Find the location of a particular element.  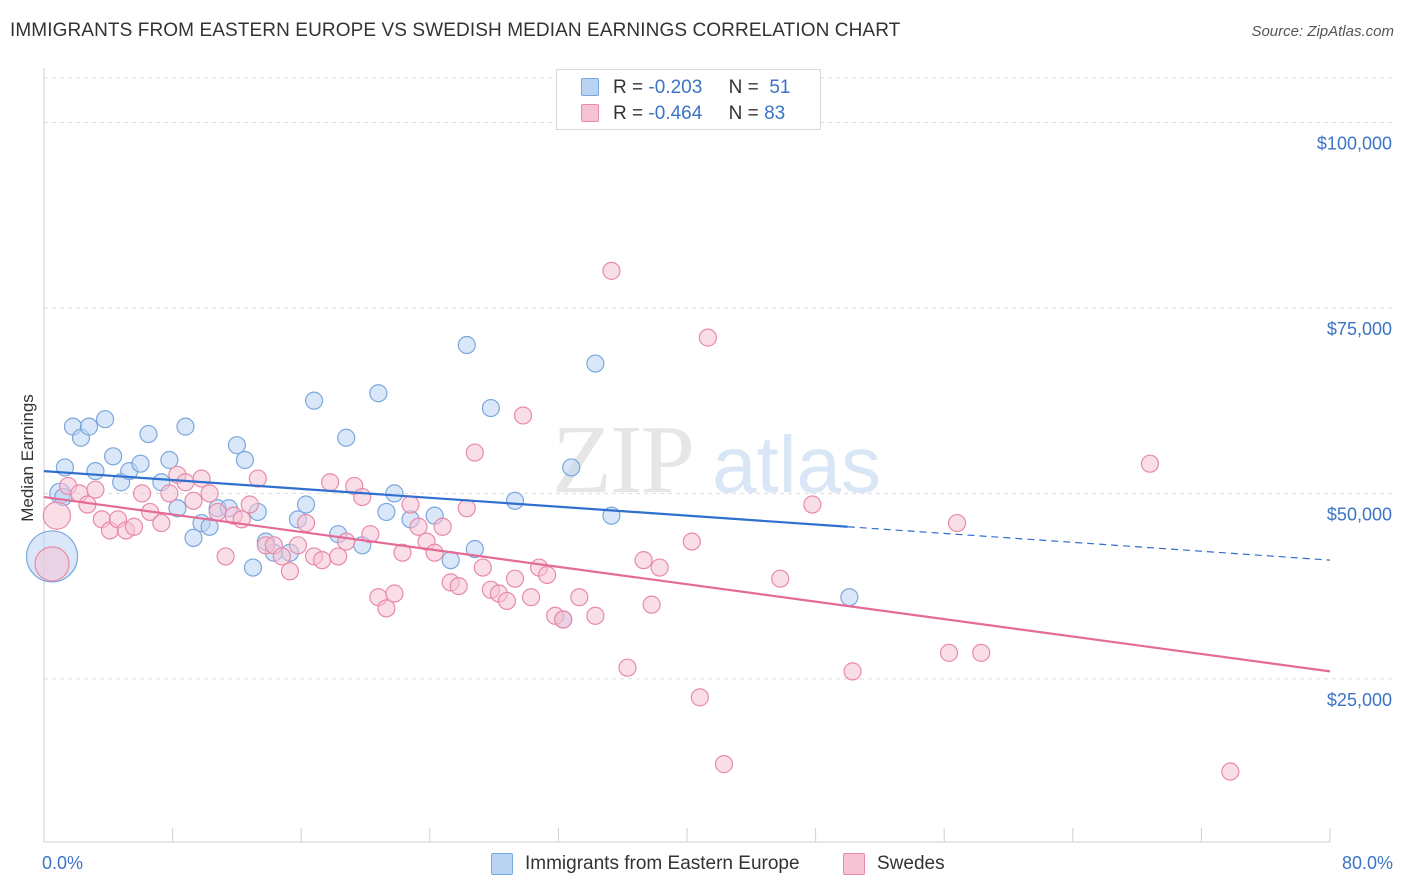

legend-r-value: -0.464 is located at coordinates (675, 113).